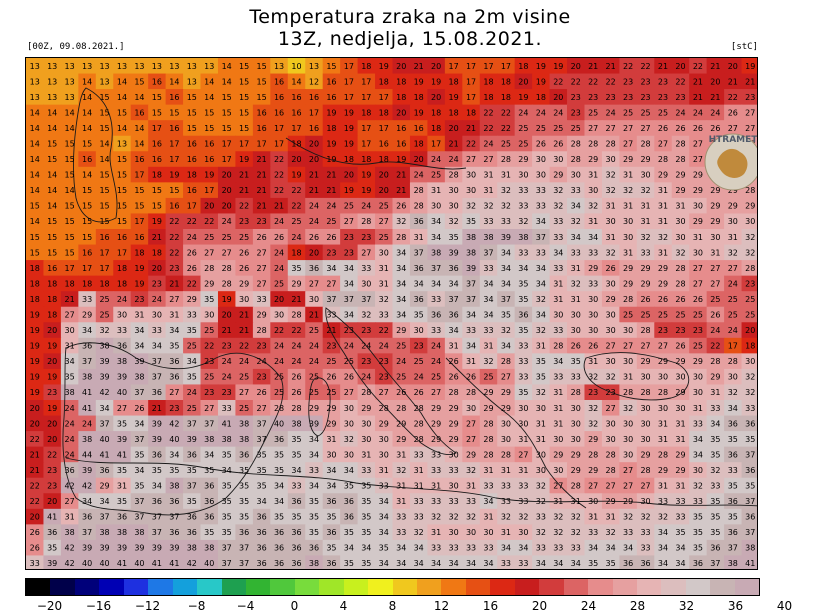 The height and width of the screenshot is (615, 820). I want to click on temperature-value: 19, so click(139, 283).